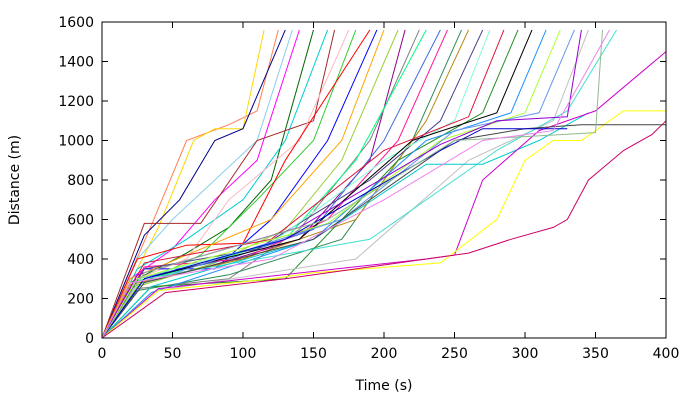 This screenshot has height=400, width=700. Describe the element at coordinates (243, 354) in the screenshot. I see `x-tick-label: 100` at that location.